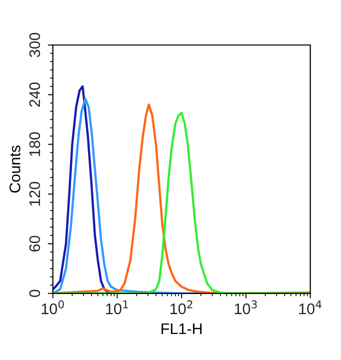 The height and width of the screenshot is (360, 341). I want to click on y-tick-label: 240, so click(34, 94).